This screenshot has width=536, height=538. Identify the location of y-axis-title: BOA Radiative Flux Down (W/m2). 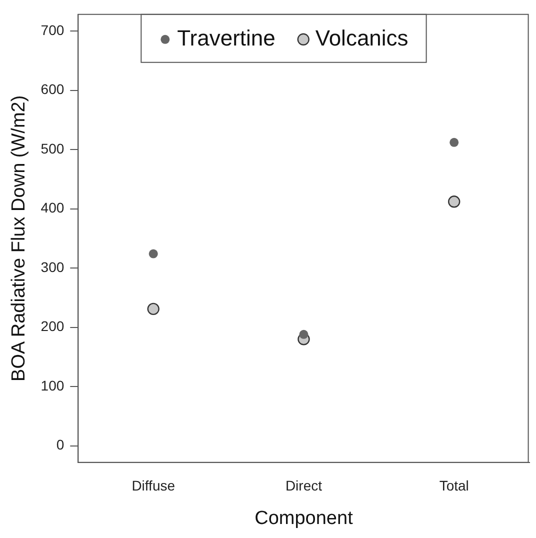
(19, 238).